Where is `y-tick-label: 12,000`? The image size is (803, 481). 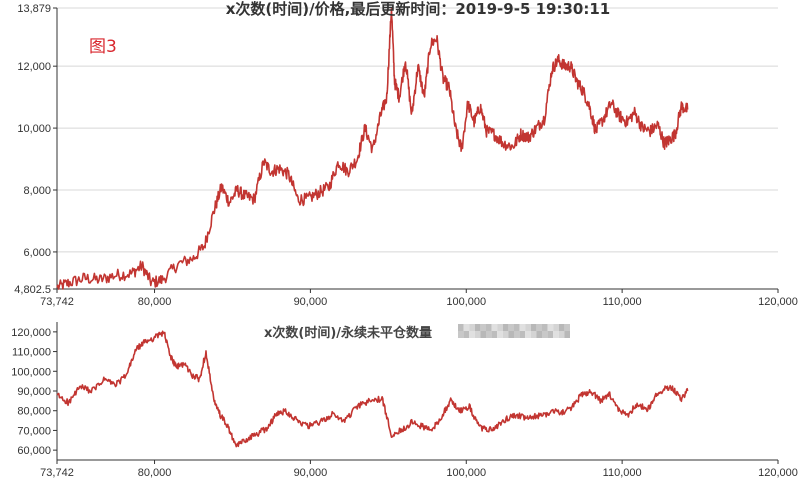 y-tick-label: 12,000 is located at coordinates (34, 67).